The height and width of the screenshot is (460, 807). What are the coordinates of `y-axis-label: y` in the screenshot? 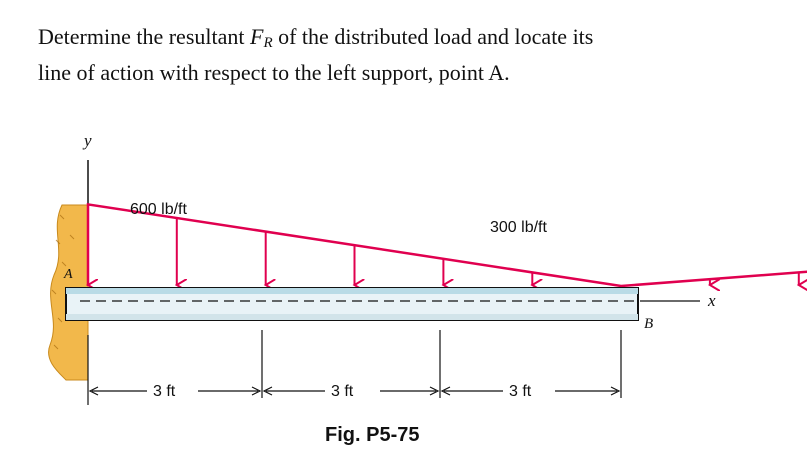 It's located at (87, 140).